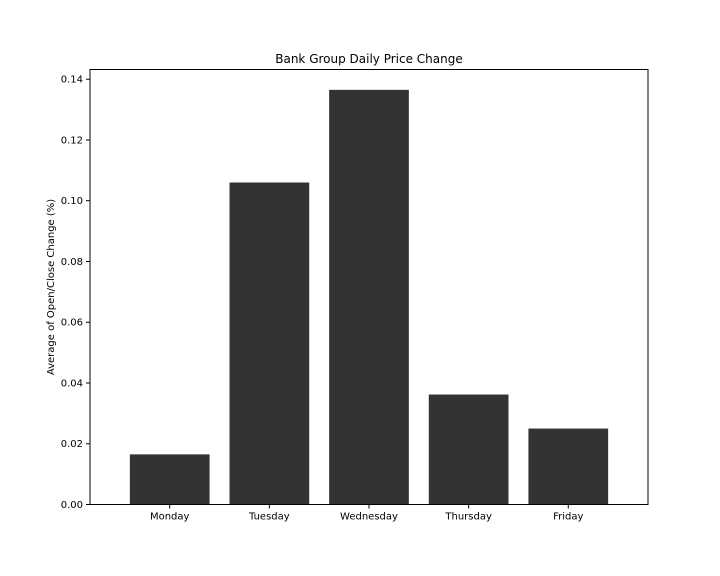 This screenshot has height=576, width=720. I want to click on y-tick-label: 0.10, so click(72, 201).